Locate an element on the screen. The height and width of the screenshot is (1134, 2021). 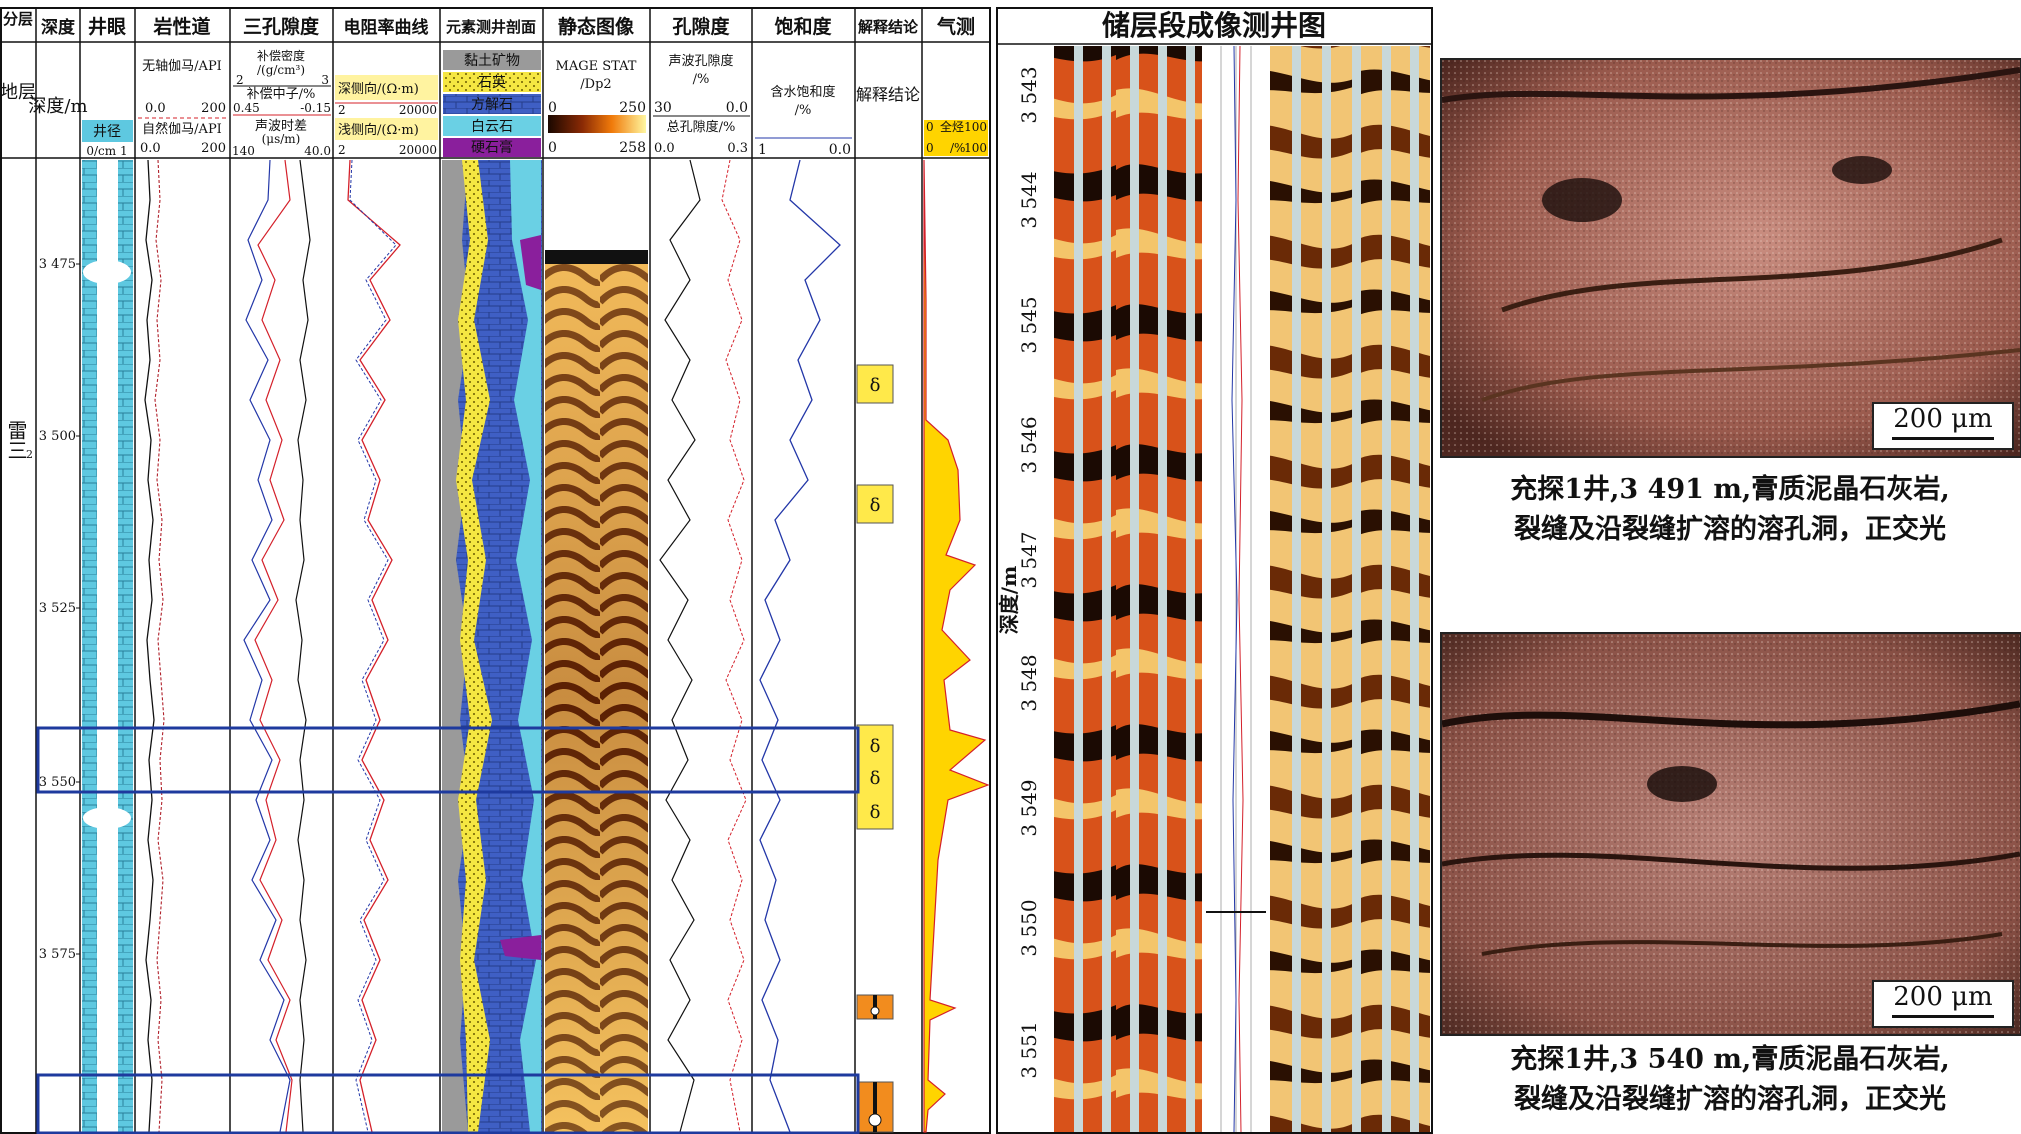
den-left: 2 is located at coordinates (240, 80).